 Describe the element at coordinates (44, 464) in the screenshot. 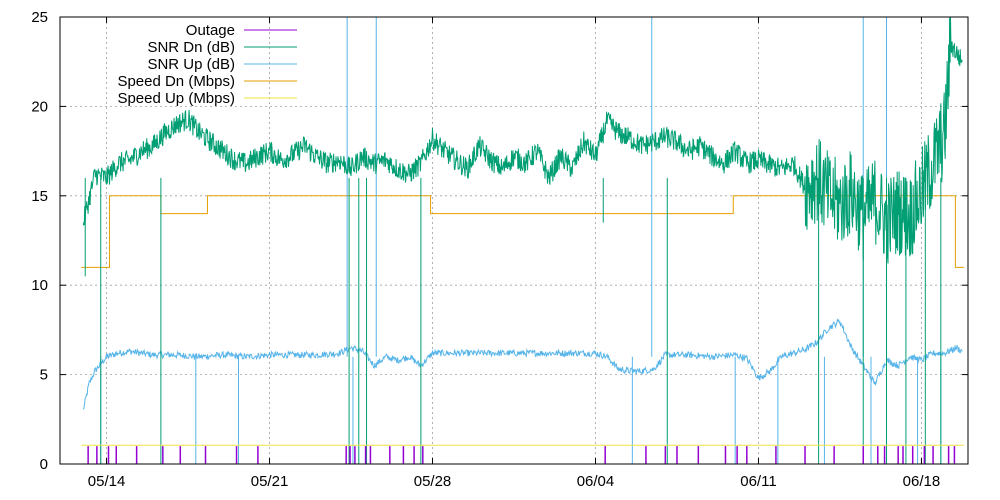

I see `y-tick-label: 0` at that location.